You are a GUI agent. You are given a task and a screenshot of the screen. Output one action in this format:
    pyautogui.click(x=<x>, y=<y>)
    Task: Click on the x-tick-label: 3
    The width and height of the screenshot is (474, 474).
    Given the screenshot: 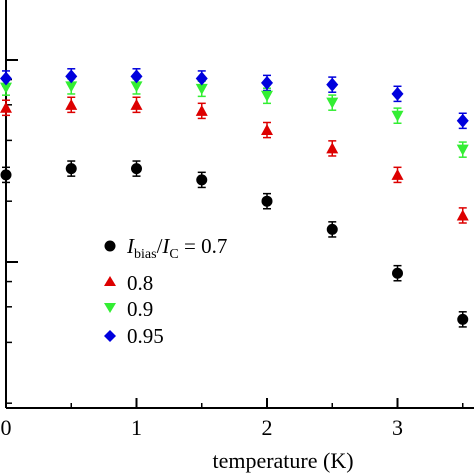 What is the action you would take?
    pyautogui.click(x=397, y=427)
    